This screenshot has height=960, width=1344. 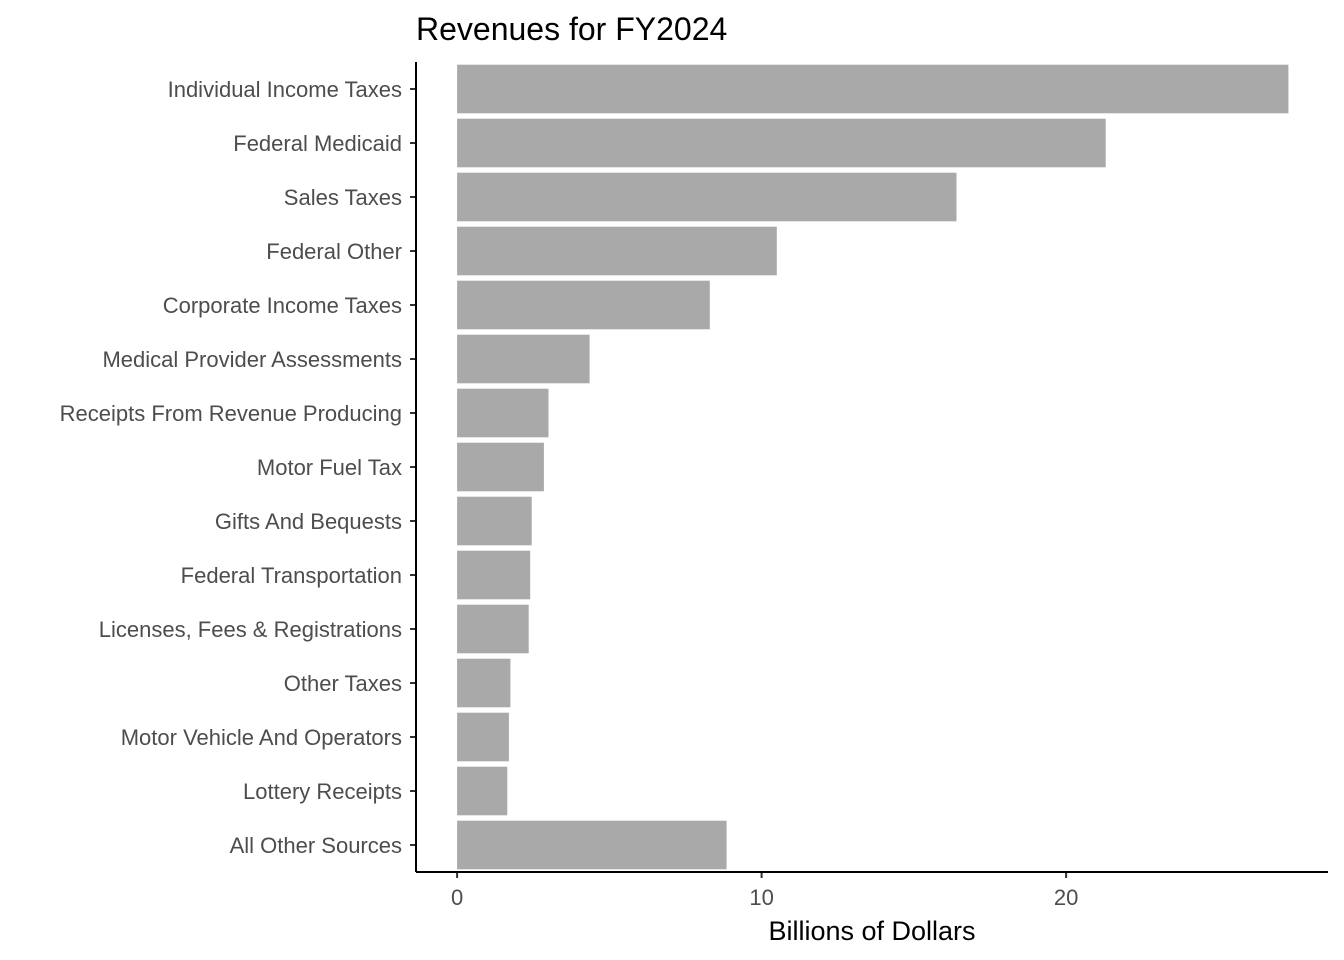 What do you see at coordinates (617, 251) in the screenshot?
I see `bar-federal-other` at bounding box center [617, 251].